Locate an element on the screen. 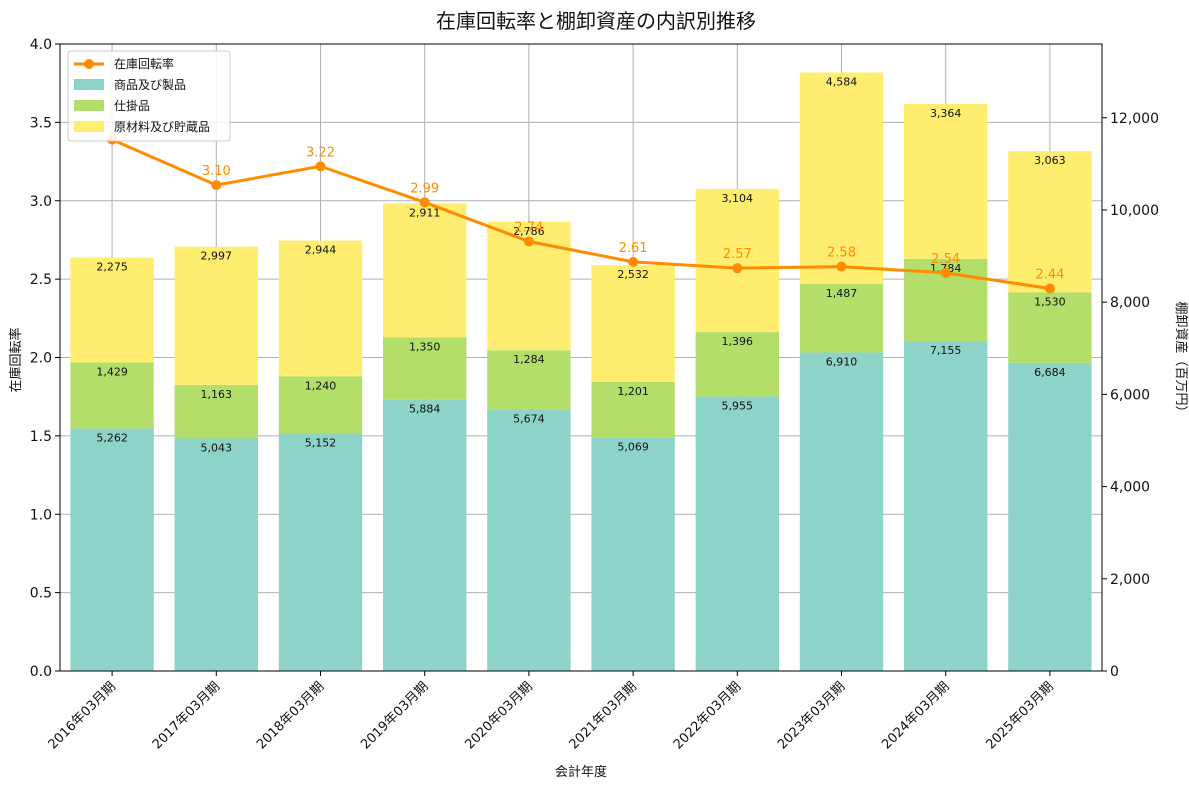 Image resolution: width=1189 pixels, height=793 pixels. bar-data-label: 5,262 is located at coordinates (112, 437).